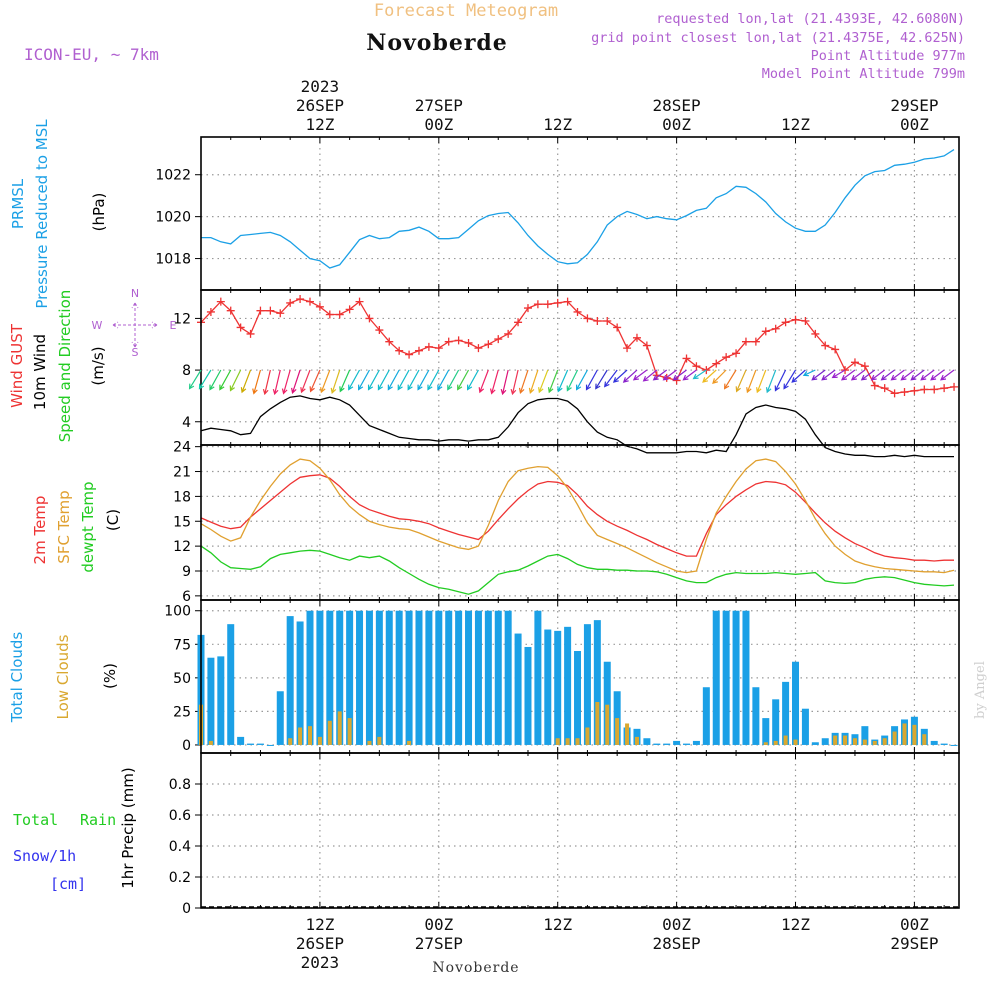 The image size is (1000, 1000). Describe the element at coordinates (40, 530) in the screenshot. I see `t2m-label: 2m Temp` at that location.